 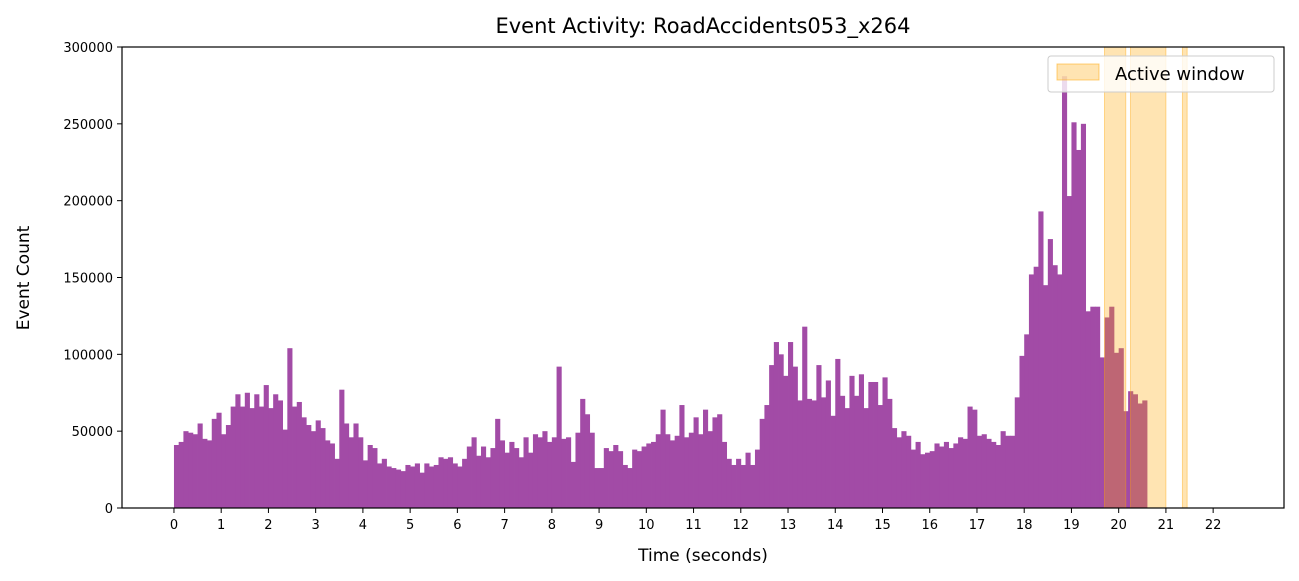 I want to click on x-tick-label: 2, so click(x=268, y=525).